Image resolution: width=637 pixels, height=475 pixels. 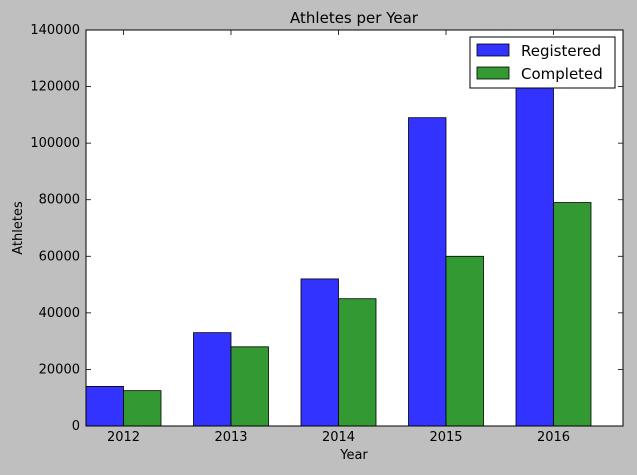 I want to click on y-tick-label: 140000, so click(x=55, y=30).